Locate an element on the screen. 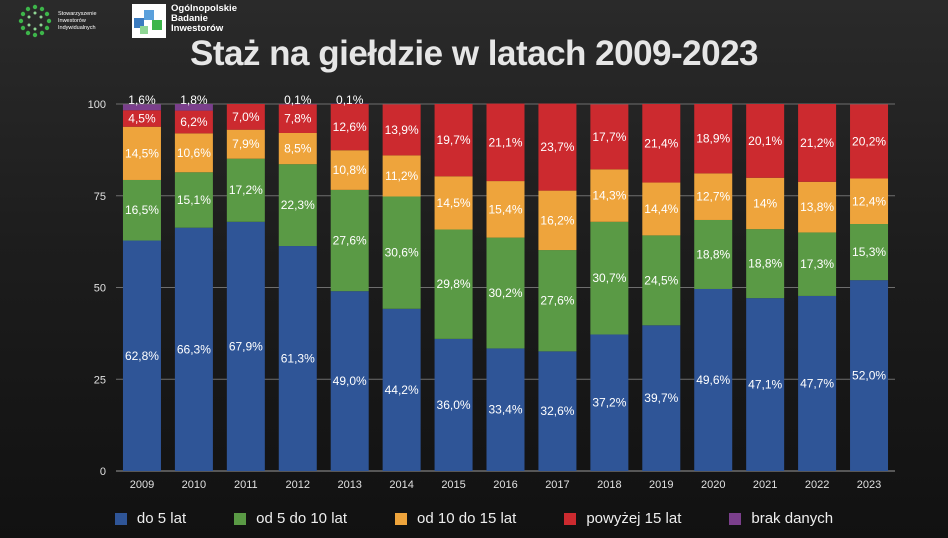  y-tick-label: 25 is located at coordinates (100, 380).